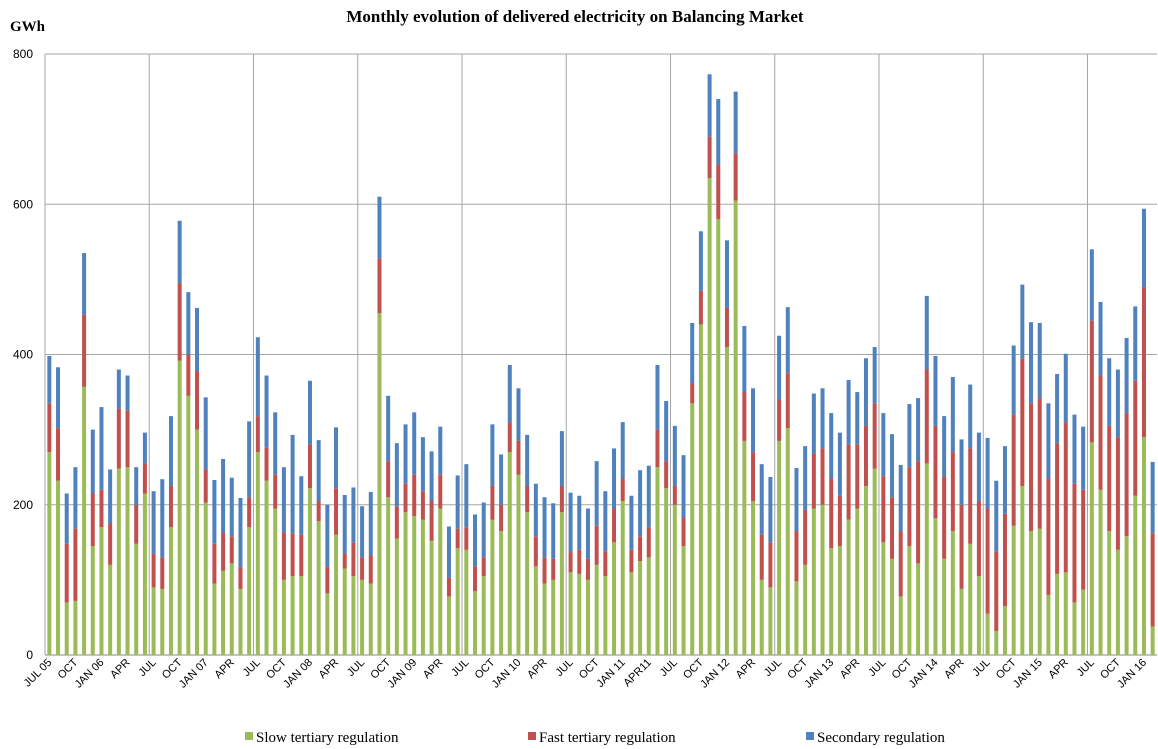  What do you see at coordinates (810, 736) in the screenshot?
I see `legend-swatch` at bounding box center [810, 736].